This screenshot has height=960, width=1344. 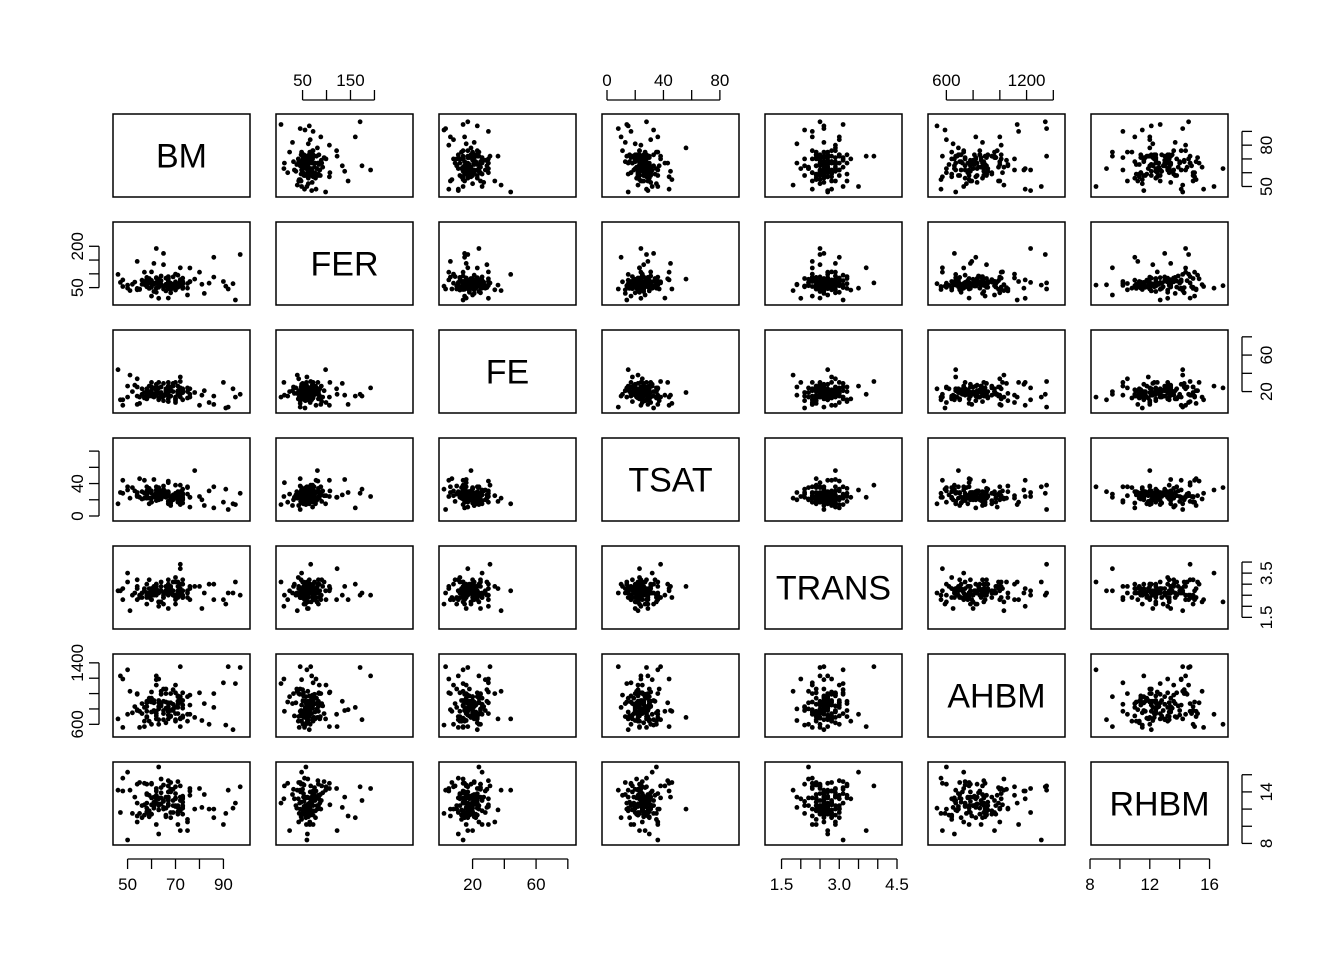 What do you see at coordinates (996, 155) in the screenshot?
I see `panel-bm-vs-ahbm` at bounding box center [996, 155].